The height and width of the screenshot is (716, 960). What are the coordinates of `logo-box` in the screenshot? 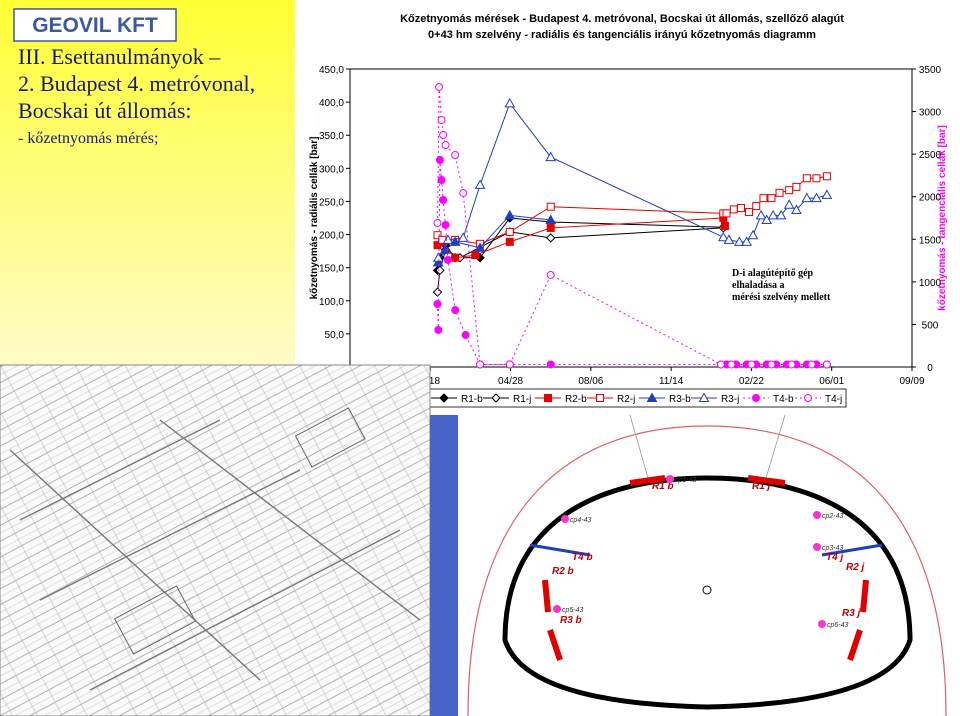 It's located at (95, 25).